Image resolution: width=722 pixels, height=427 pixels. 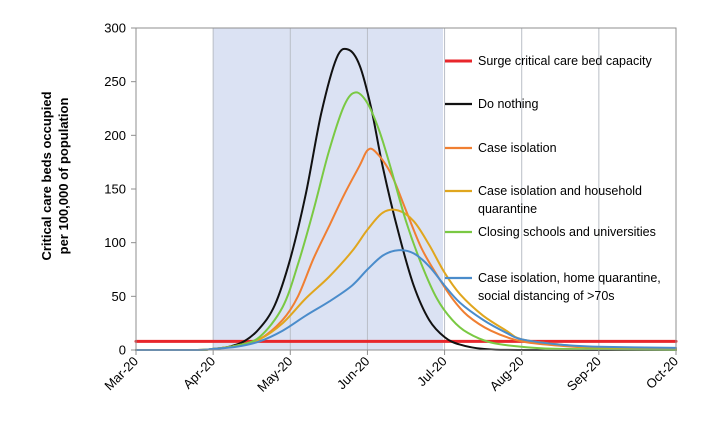 I want to click on y-axis-label-line-1: Critical care beds occupied, so click(x=46, y=175).